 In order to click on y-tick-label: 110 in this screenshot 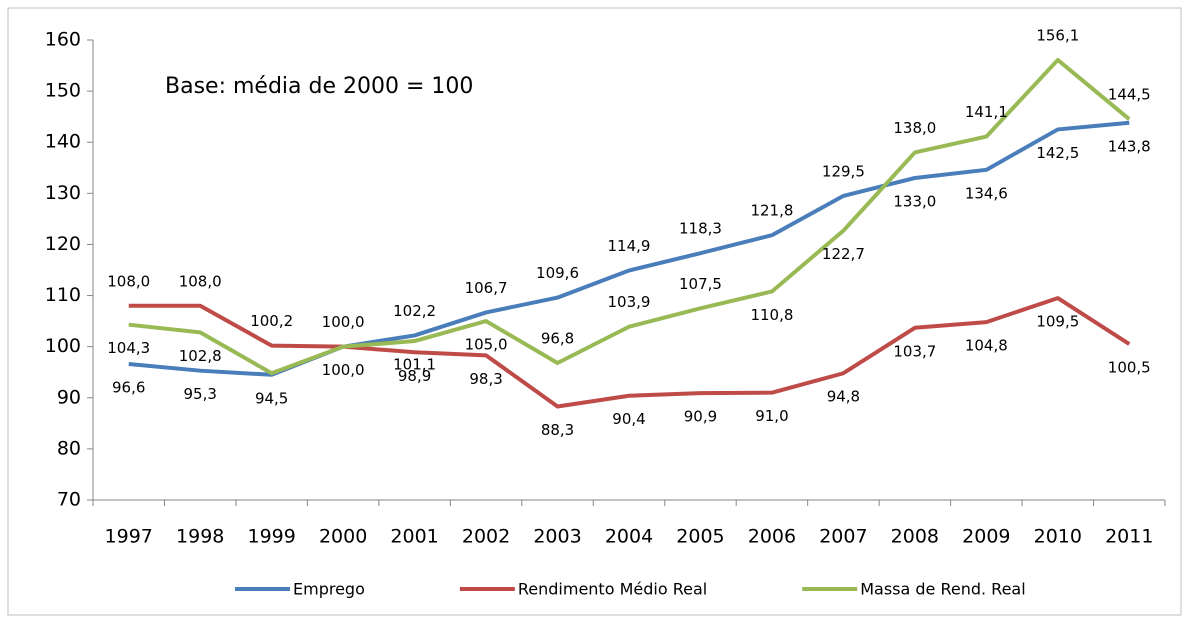, I will do `click(63, 295)`.